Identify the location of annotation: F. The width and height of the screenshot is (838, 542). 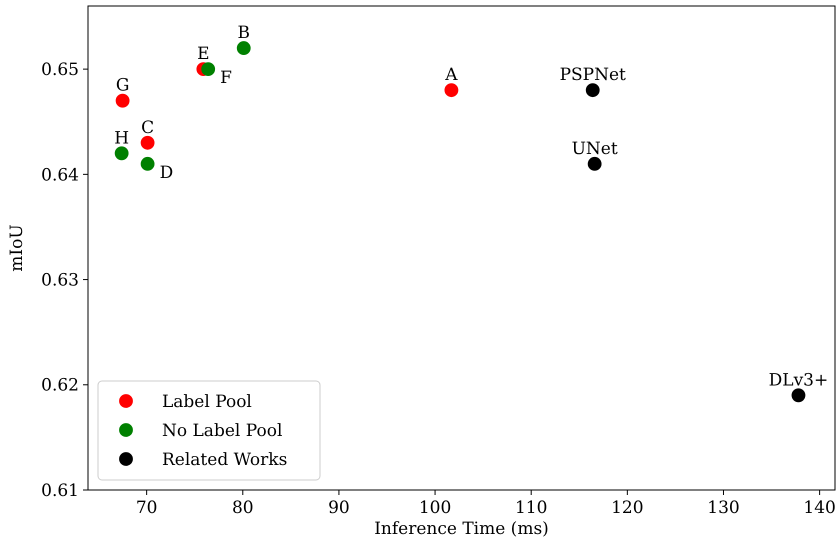
(226, 78).